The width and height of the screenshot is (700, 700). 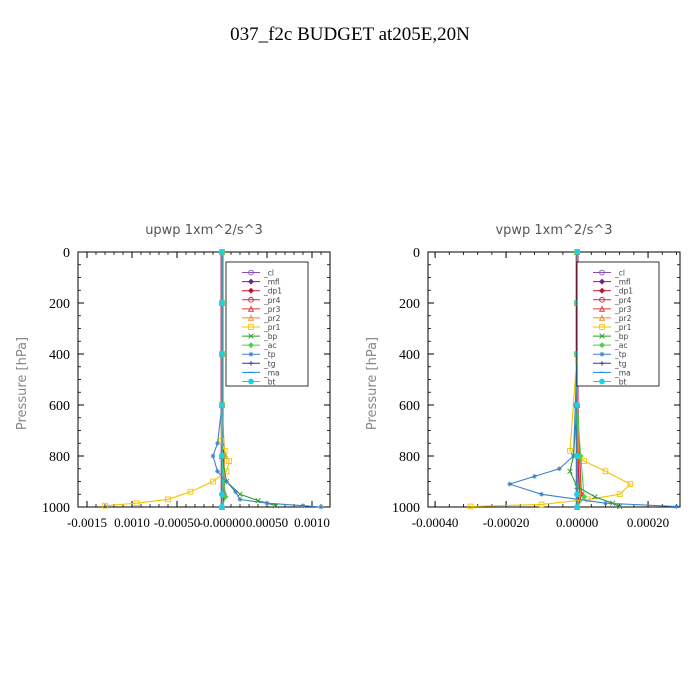 I want to click on legend-label: _cl, so click(x=268, y=273).